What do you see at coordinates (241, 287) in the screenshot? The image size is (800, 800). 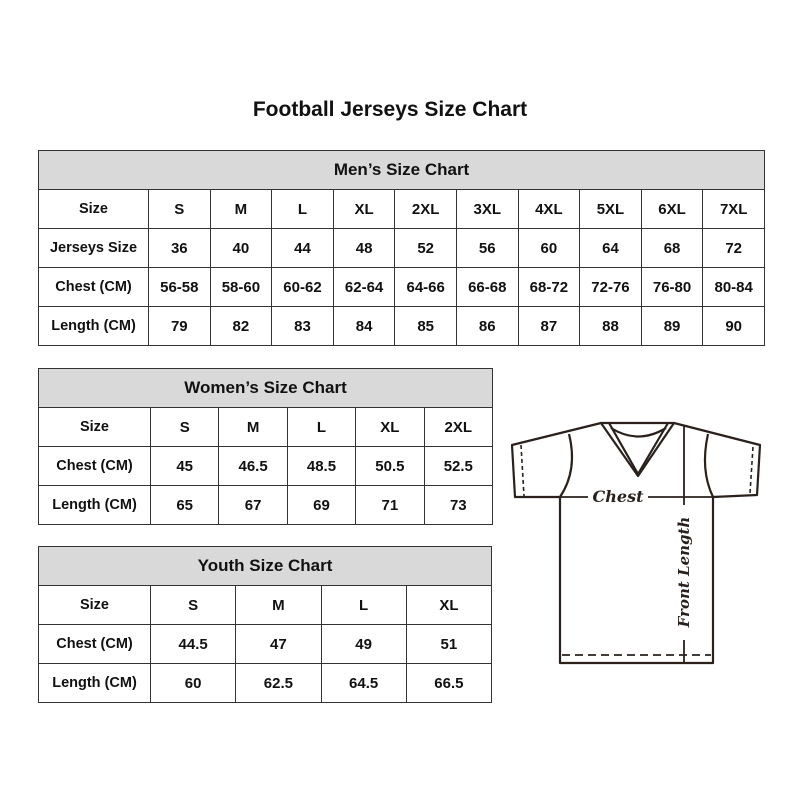 I see `table-cell: 58-60` at bounding box center [241, 287].